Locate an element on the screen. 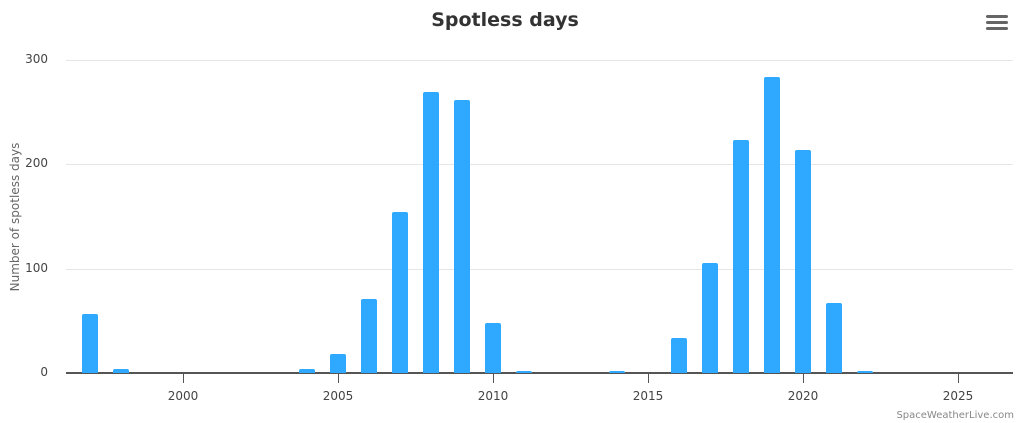  bar-2018 is located at coordinates (741, 256).